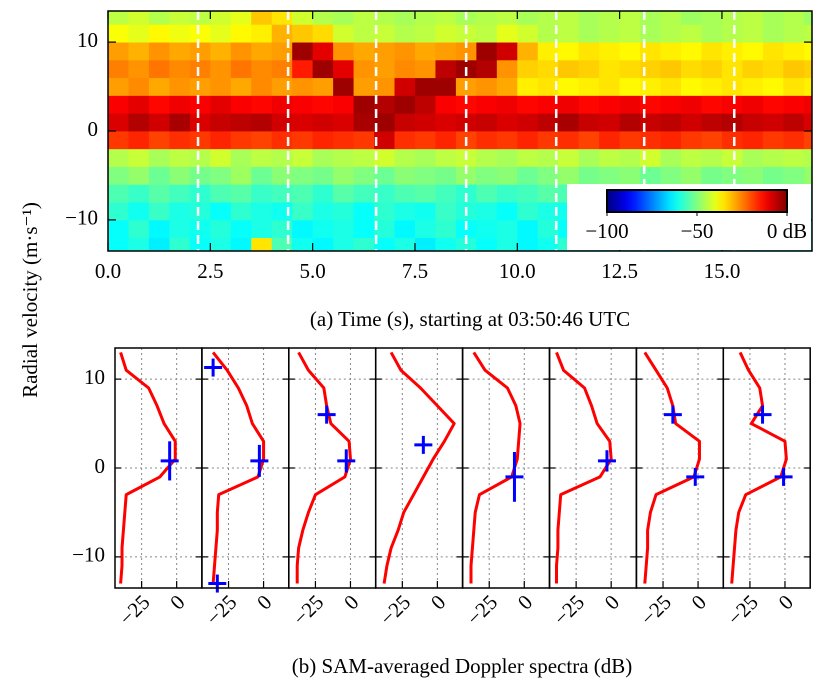  I want to click on x-tick-label: 0, so click(438, 602).